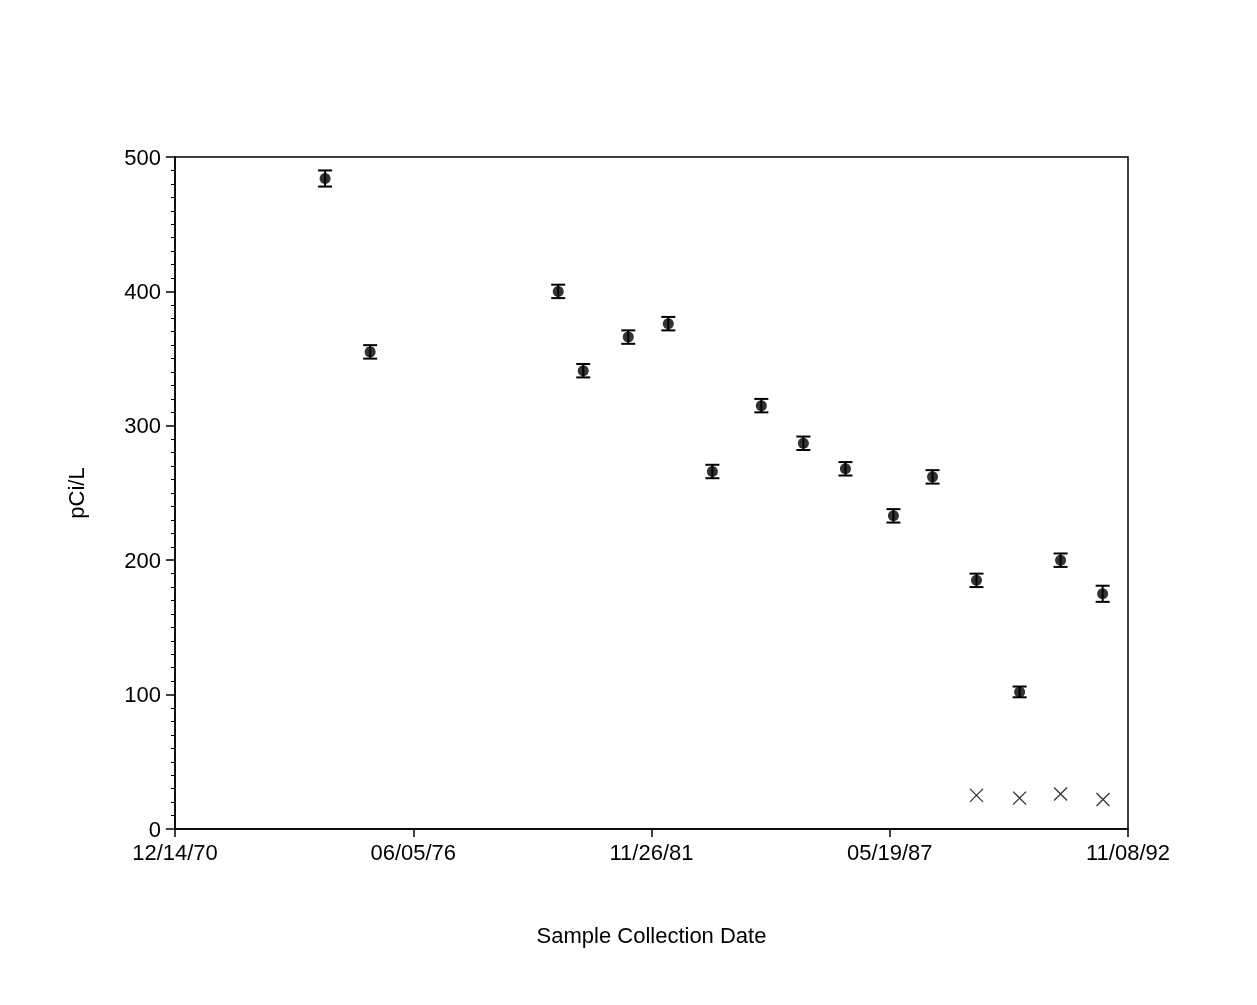  What do you see at coordinates (76, 493) in the screenshot?
I see `y-axis-title: pCi/L` at bounding box center [76, 493].